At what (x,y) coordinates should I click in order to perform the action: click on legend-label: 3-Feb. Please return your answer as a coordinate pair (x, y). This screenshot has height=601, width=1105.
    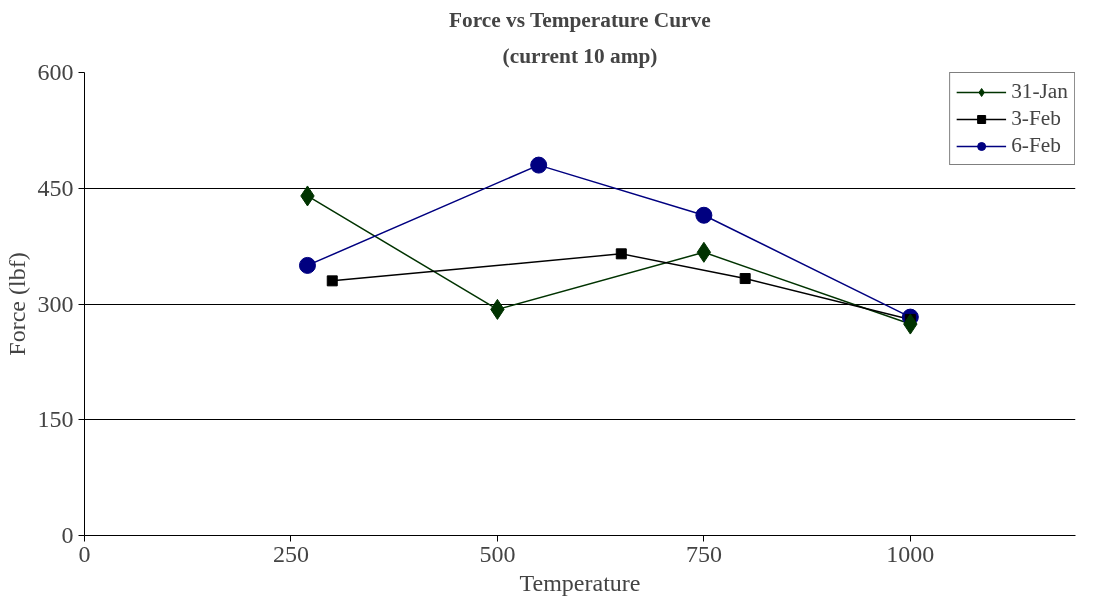
    Looking at the image, I should click on (1036, 118).